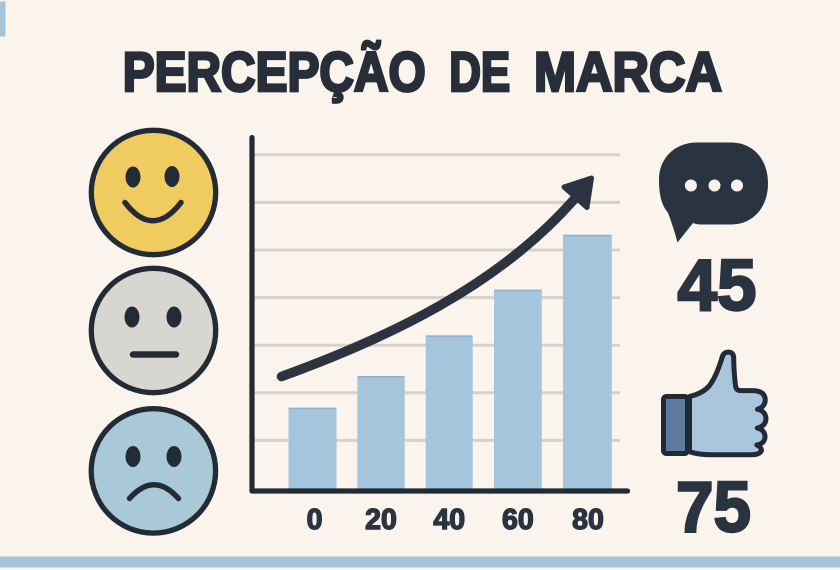 The image size is (840, 570). Describe the element at coordinates (628, 72) in the screenshot. I see `svg-text: MARCA` at that location.